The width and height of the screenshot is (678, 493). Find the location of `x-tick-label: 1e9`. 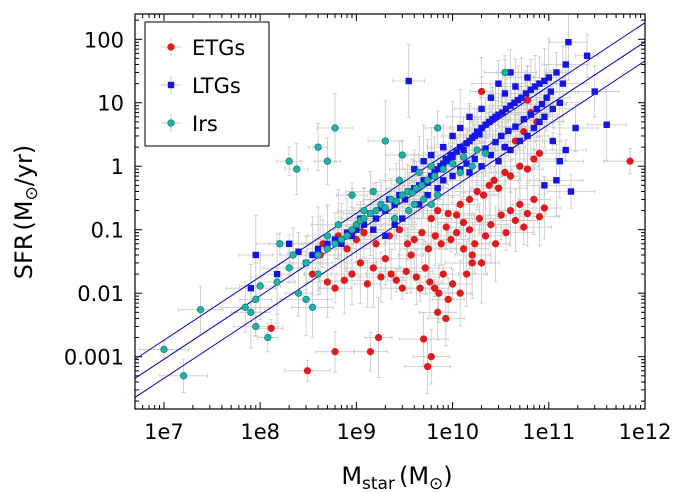

x-tick-label: 1e9 is located at coordinates (357, 432).